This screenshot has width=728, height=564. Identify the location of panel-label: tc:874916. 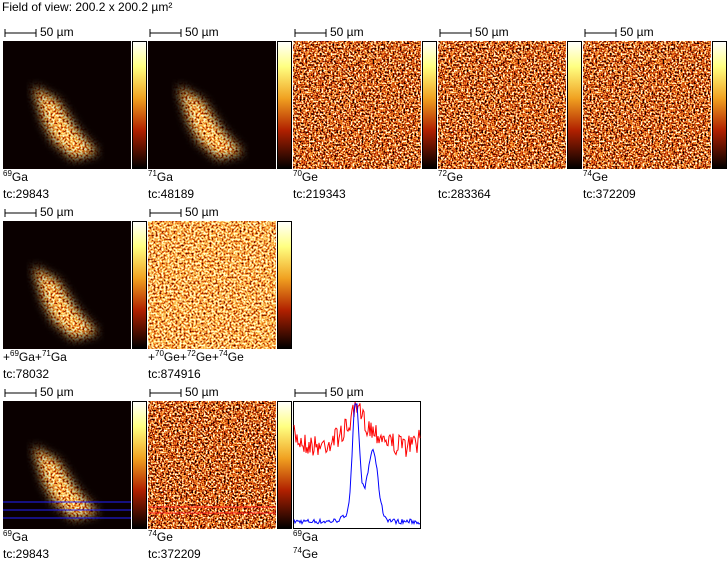
(174, 374).